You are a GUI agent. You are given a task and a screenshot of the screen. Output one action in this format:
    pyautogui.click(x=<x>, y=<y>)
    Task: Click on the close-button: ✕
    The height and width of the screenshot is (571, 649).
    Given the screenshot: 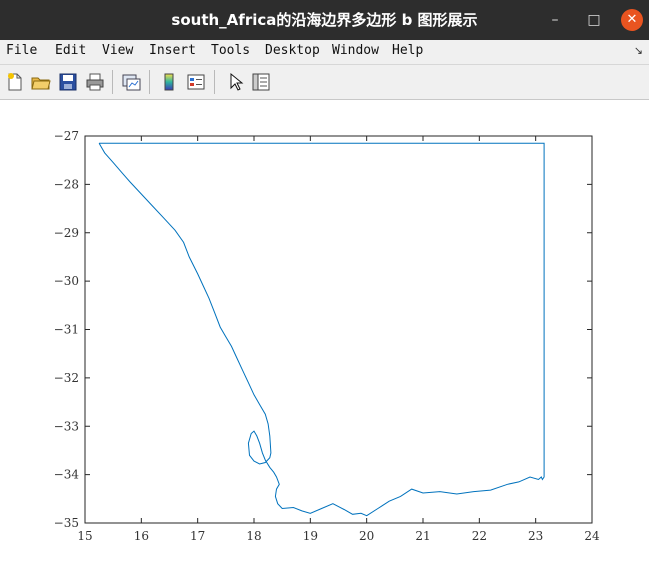 What is the action you would take?
    pyautogui.click(x=632, y=20)
    